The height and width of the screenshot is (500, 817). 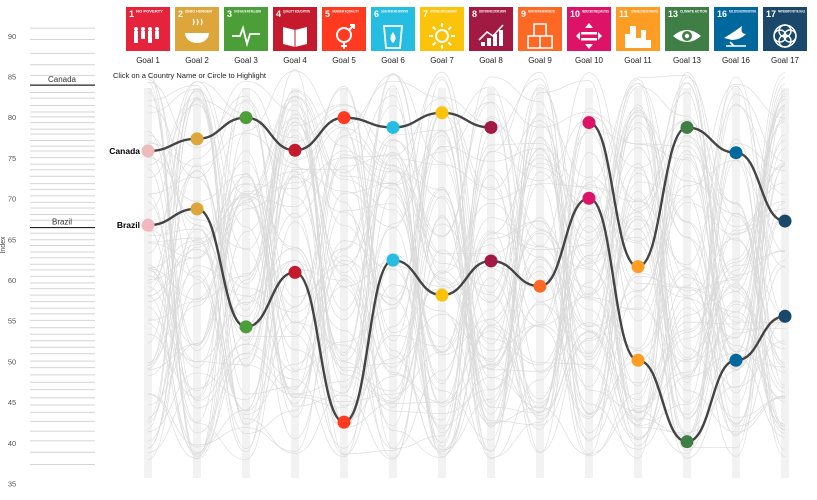 What do you see at coordinates (12, 76) in the screenshot?
I see `y-tick-label: 85` at bounding box center [12, 76].